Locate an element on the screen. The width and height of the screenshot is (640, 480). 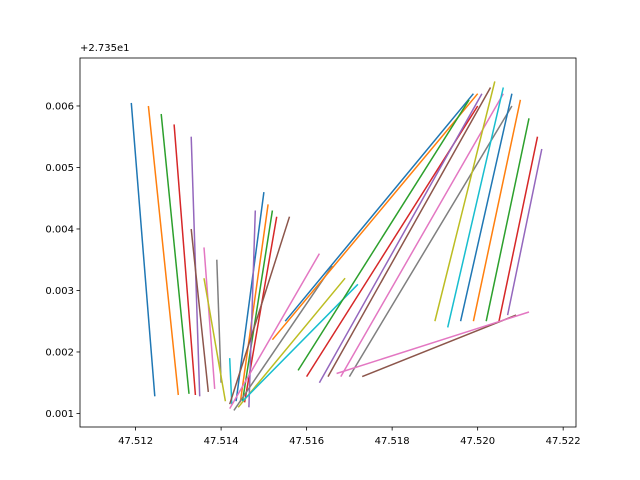
y-axis: 0.001 0.002 0.003 0.004 0.005 0.006 is located at coordinates (62, 260).